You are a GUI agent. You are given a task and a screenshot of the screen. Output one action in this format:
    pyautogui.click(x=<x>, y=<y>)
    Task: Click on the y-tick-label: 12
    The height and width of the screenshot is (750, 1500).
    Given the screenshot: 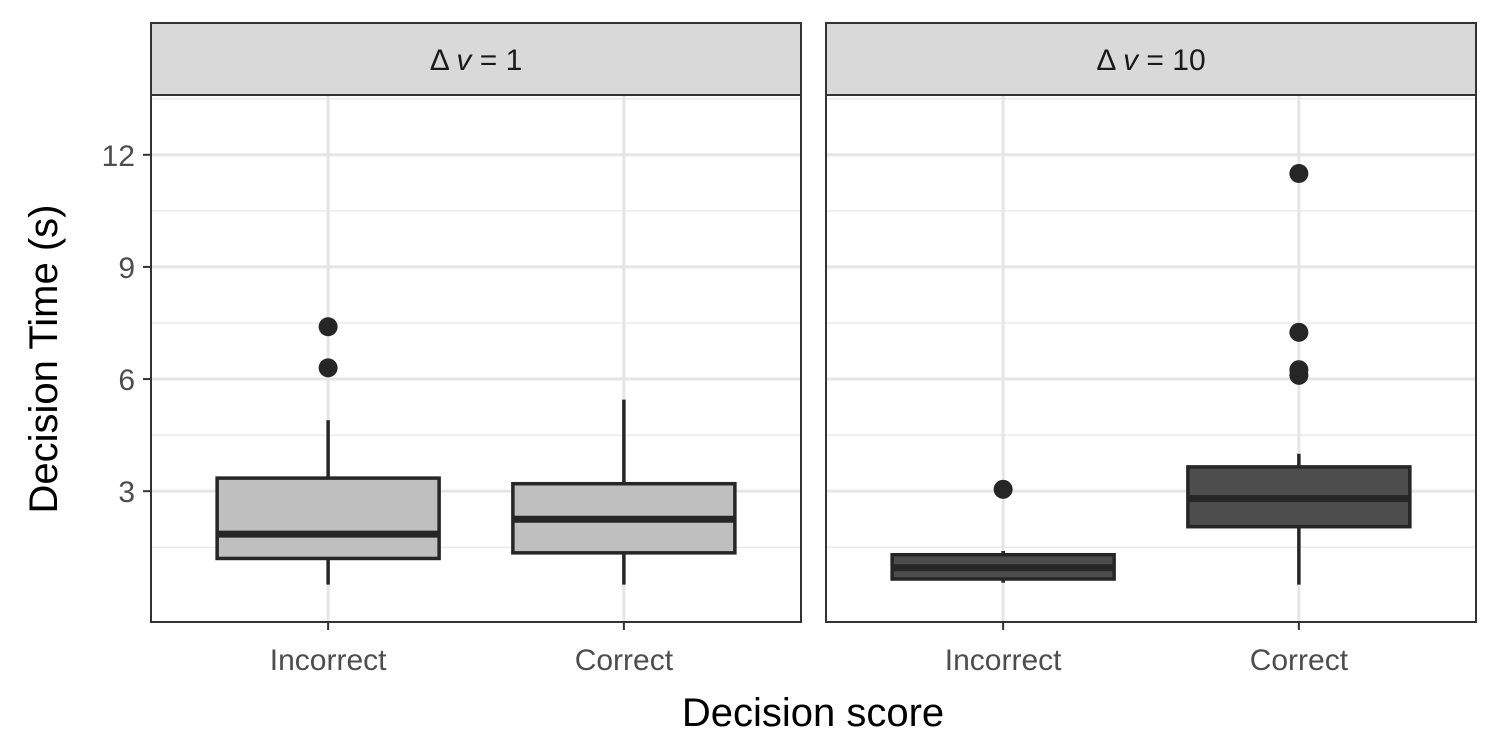 What is the action you would take?
    pyautogui.click(x=118, y=156)
    